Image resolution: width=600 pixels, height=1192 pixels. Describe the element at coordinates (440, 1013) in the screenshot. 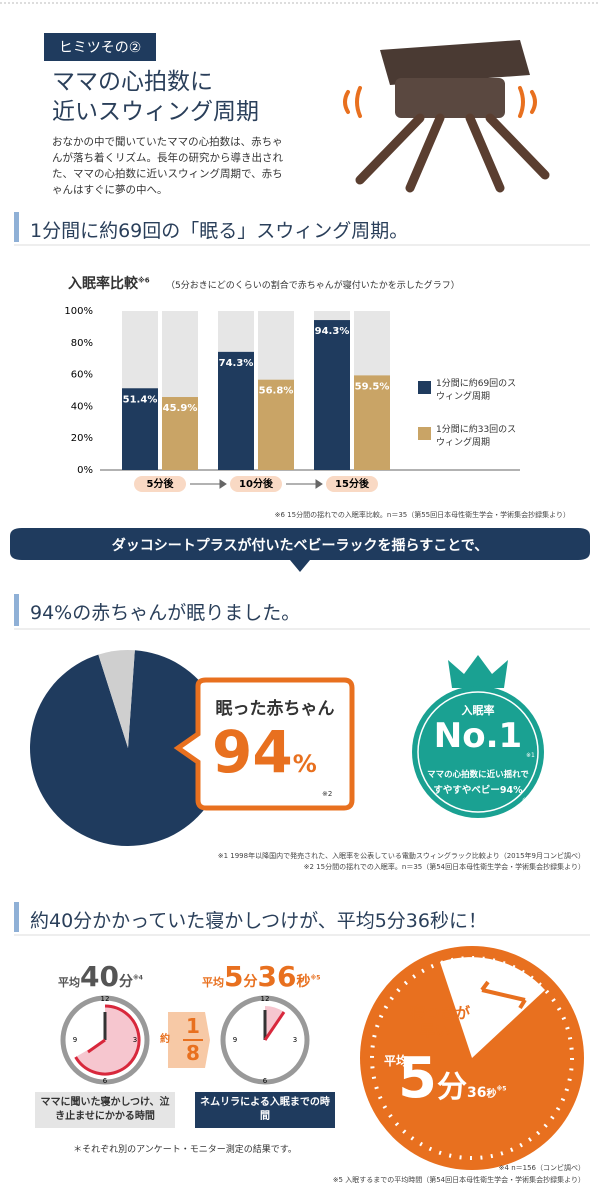

I see `big-line: 寝つきが` at that location.